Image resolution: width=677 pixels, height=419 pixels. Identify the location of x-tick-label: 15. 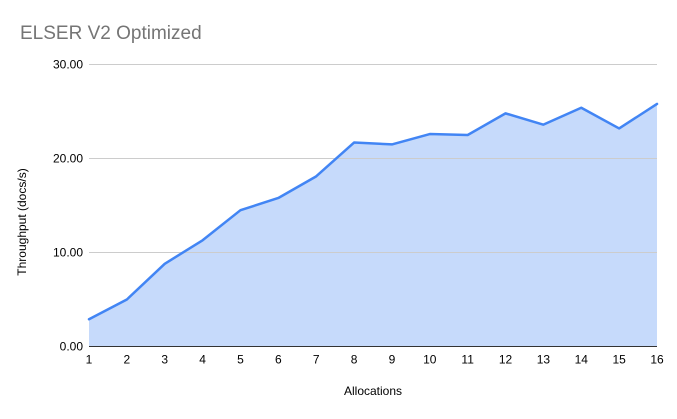
(619, 360).